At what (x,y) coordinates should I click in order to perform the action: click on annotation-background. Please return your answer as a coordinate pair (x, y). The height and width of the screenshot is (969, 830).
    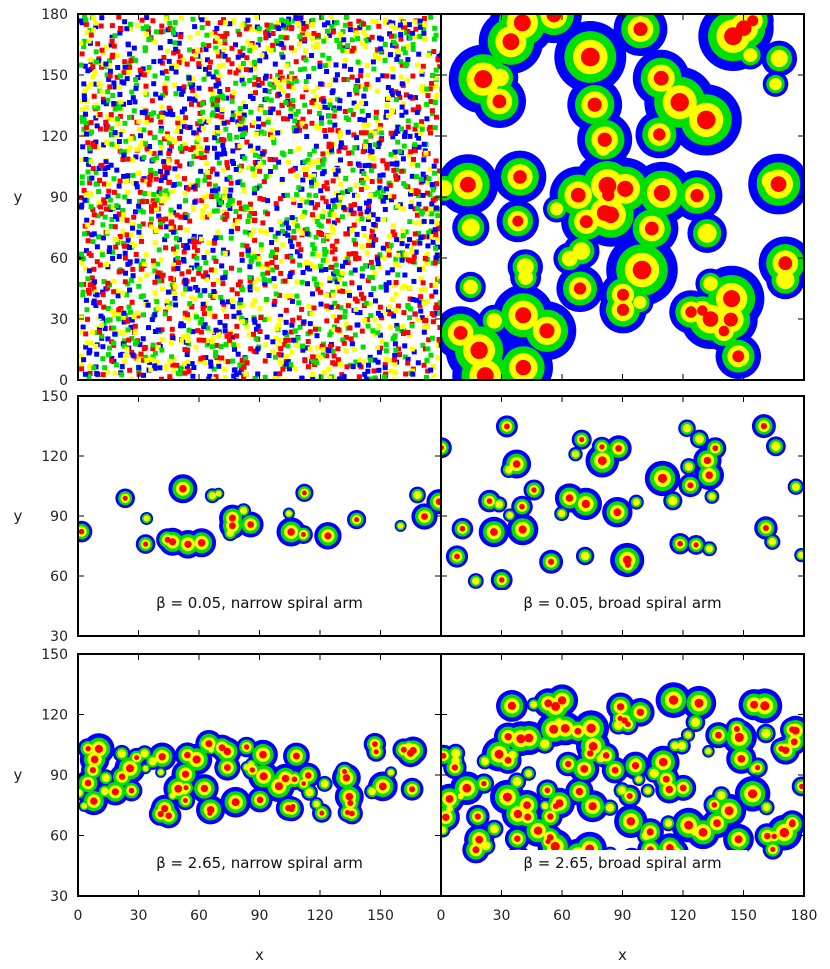
    Looking at the image, I should click on (622, 862).